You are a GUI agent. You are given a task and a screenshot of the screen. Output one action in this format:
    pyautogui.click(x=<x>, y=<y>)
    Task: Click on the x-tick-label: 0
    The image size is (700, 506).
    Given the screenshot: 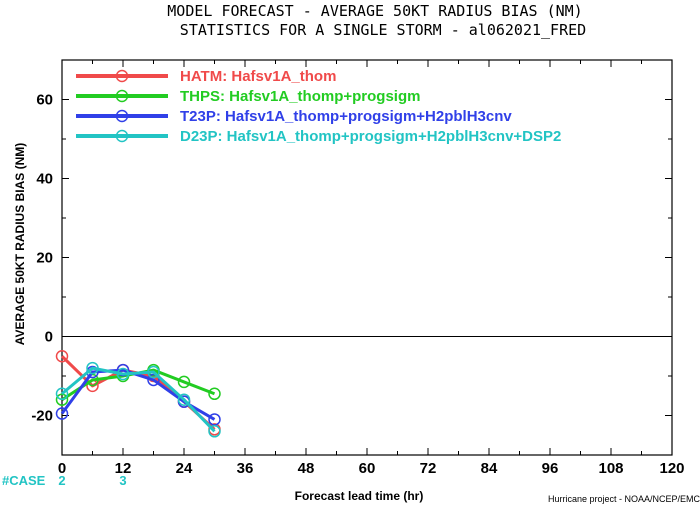 What is the action you would take?
    pyautogui.click(x=62, y=468)
    